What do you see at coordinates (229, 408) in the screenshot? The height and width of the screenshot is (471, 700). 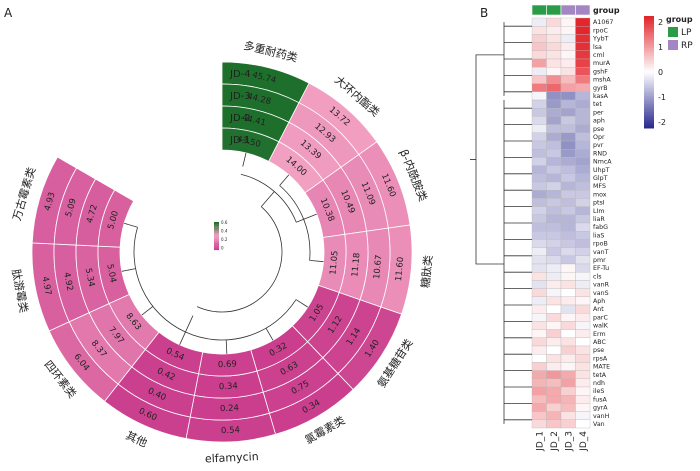 I see `cell-value: 0.24` at bounding box center [229, 408].